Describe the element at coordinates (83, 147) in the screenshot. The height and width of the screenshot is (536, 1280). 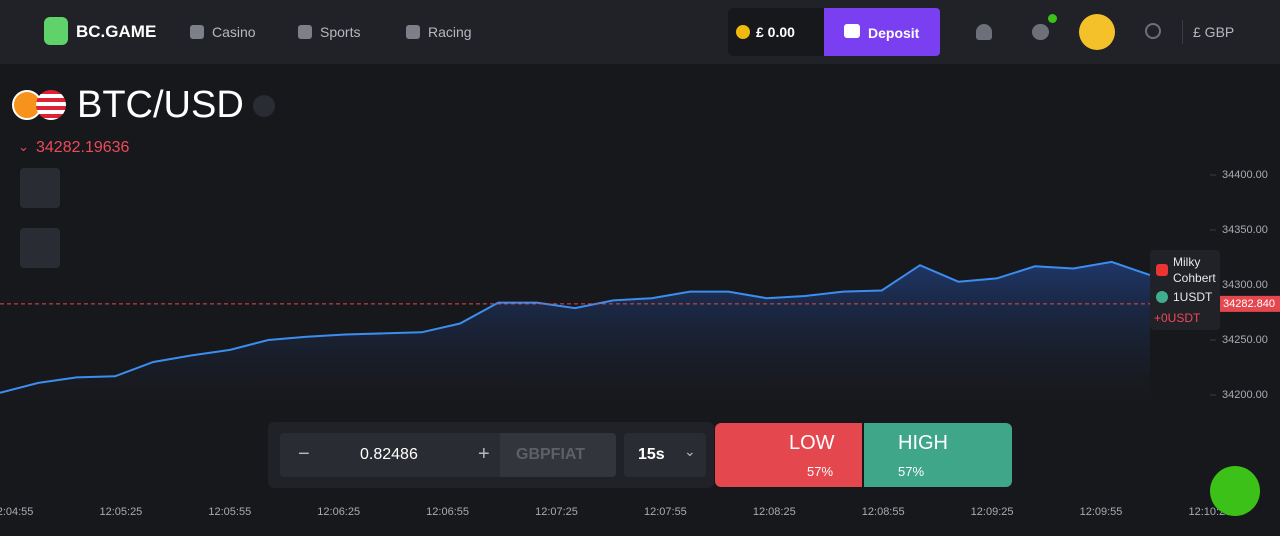
I see `price: 34282.19636` at that location.